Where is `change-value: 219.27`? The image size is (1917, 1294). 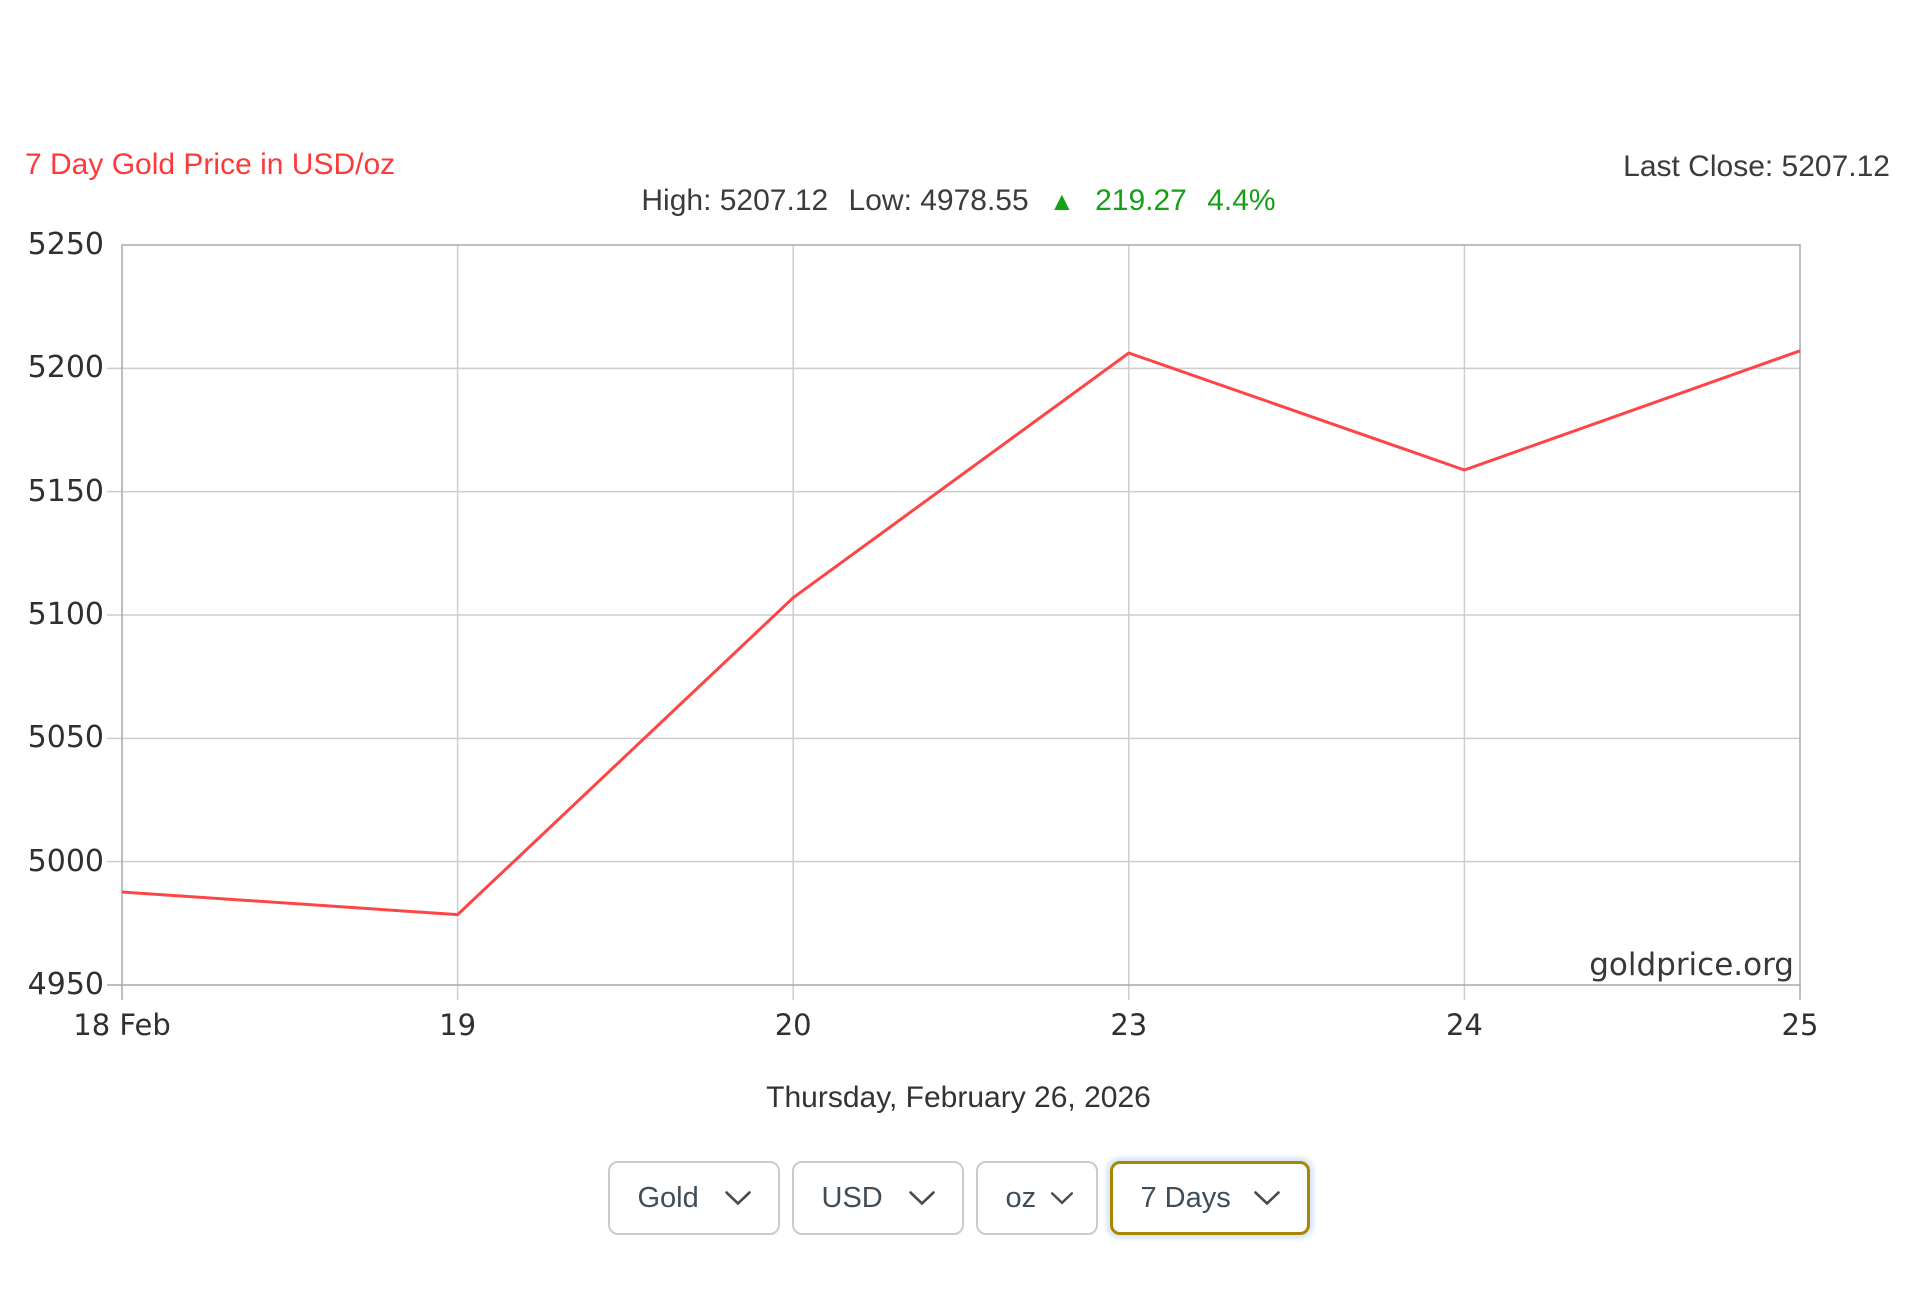
change-value: 219.27 is located at coordinates (1141, 200).